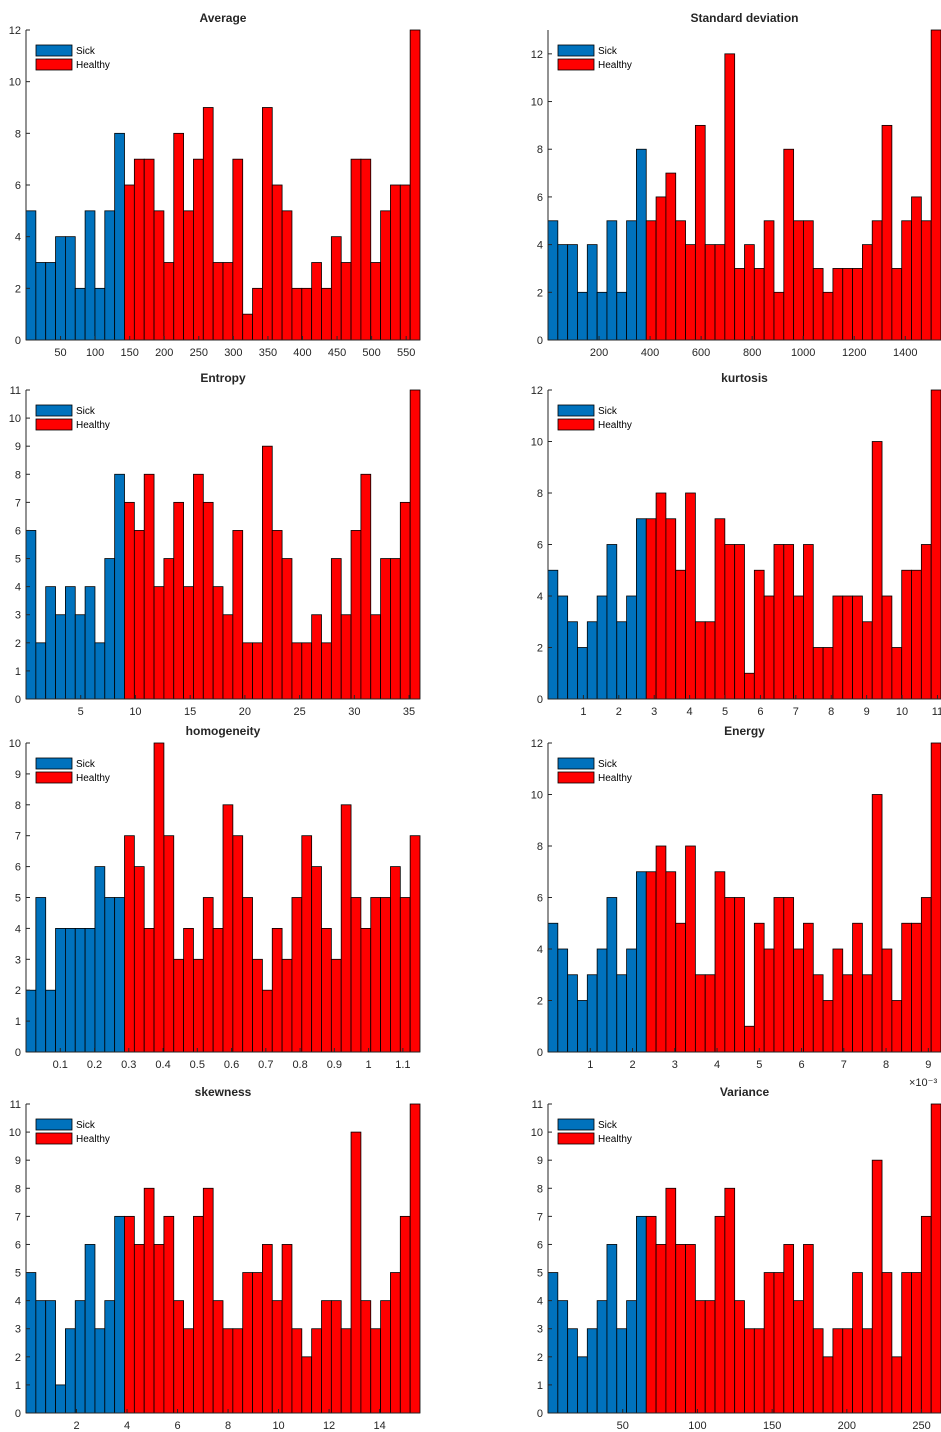 The width and height of the screenshot is (941, 1432). What do you see at coordinates (537, 744) in the screenshot?
I see `y-tick-label: 12` at bounding box center [537, 744].